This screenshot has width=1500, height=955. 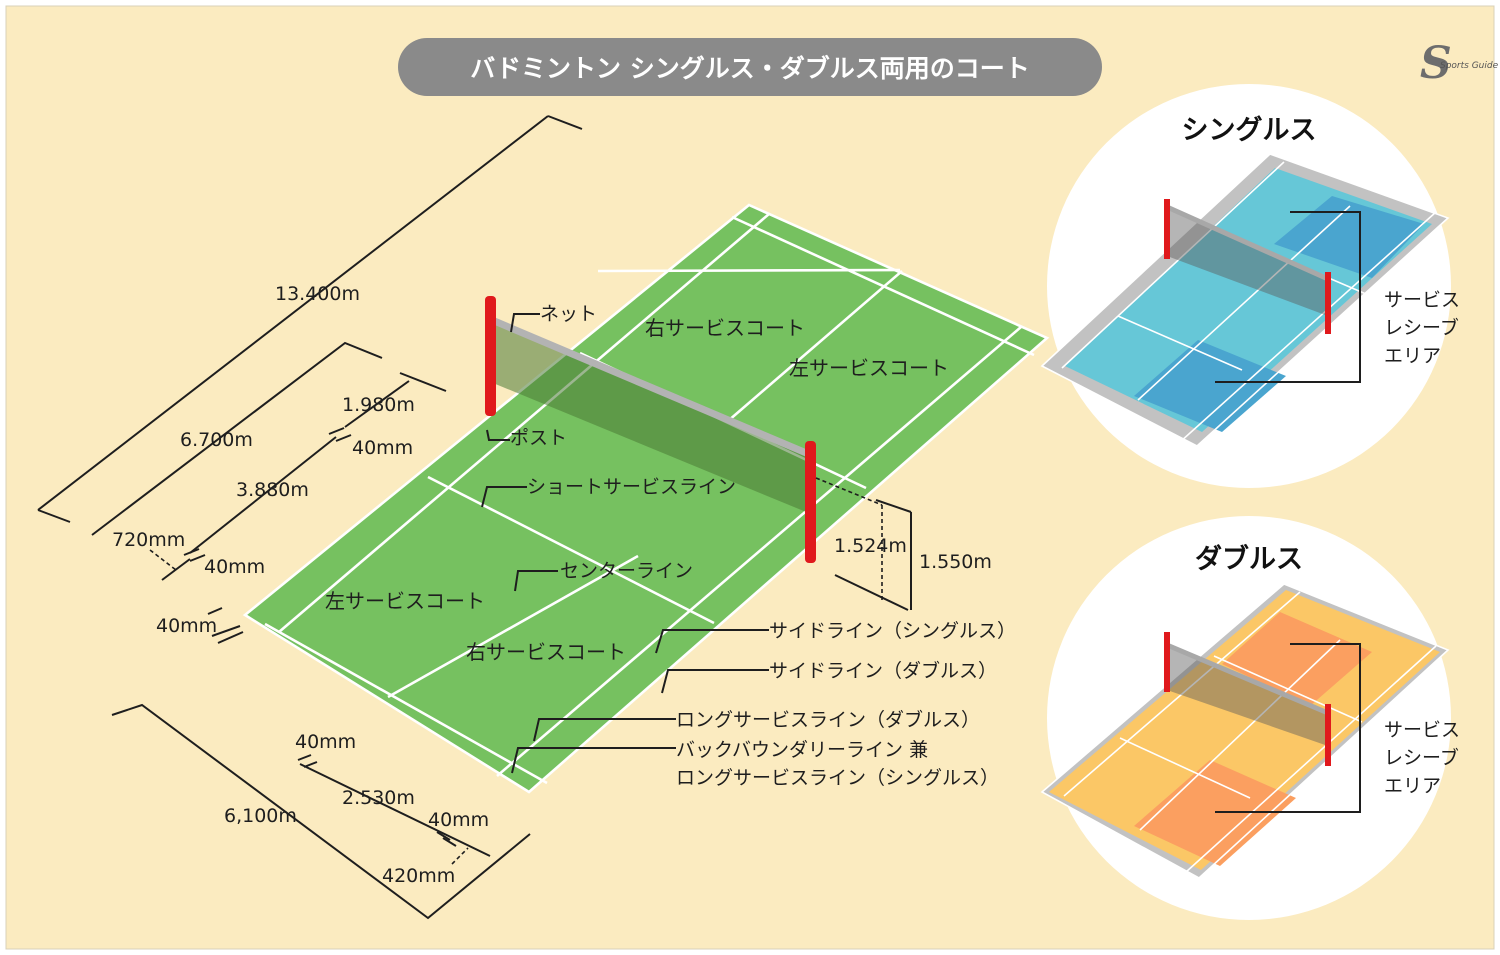 I want to click on label-side-doubles: サイドライン（ダブルス）, so click(x=883, y=670).